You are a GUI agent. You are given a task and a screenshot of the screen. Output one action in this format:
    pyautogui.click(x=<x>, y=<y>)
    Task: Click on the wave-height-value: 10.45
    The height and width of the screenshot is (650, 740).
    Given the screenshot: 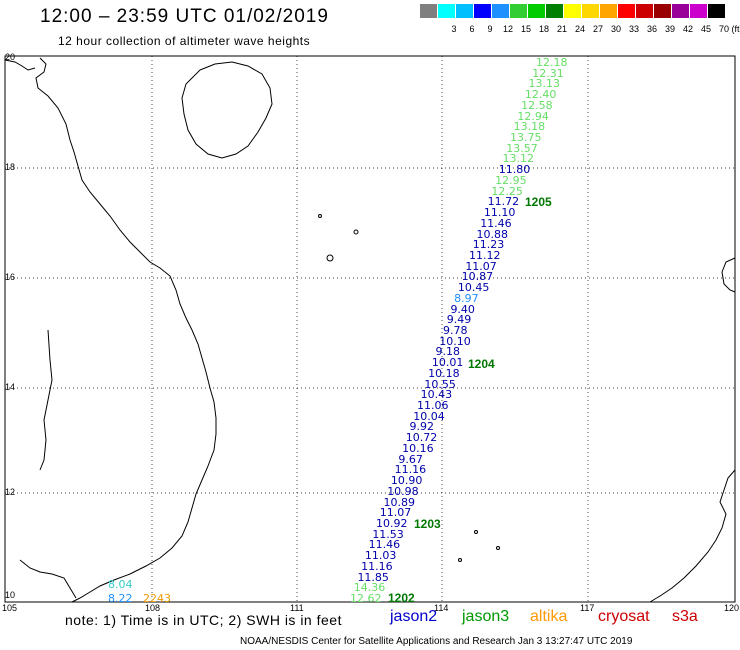 What is the action you would take?
    pyautogui.click(x=473, y=288)
    